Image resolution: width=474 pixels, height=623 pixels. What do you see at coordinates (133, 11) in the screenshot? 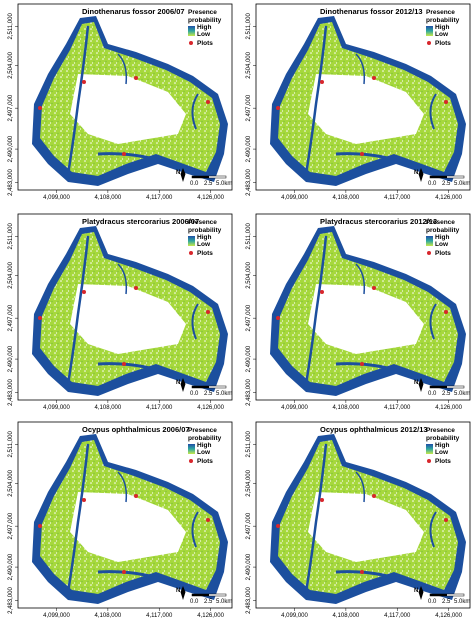
I see `panel-title: Dinothenarus fossor 2006/07` at bounding box center [133, 11].